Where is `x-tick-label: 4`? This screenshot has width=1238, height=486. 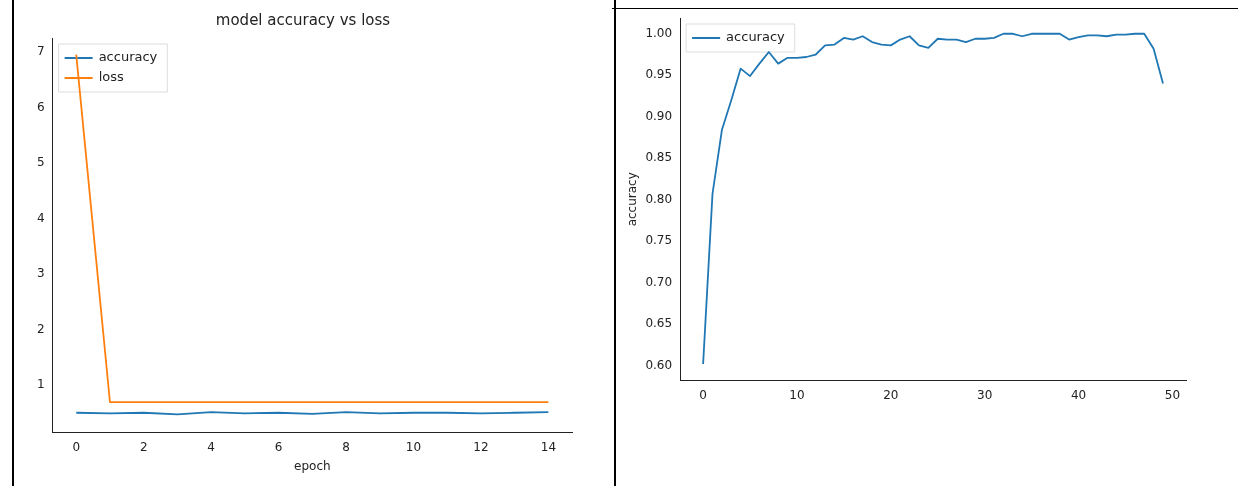 x-tick-label: 4 is located at coordinates (211, 446).